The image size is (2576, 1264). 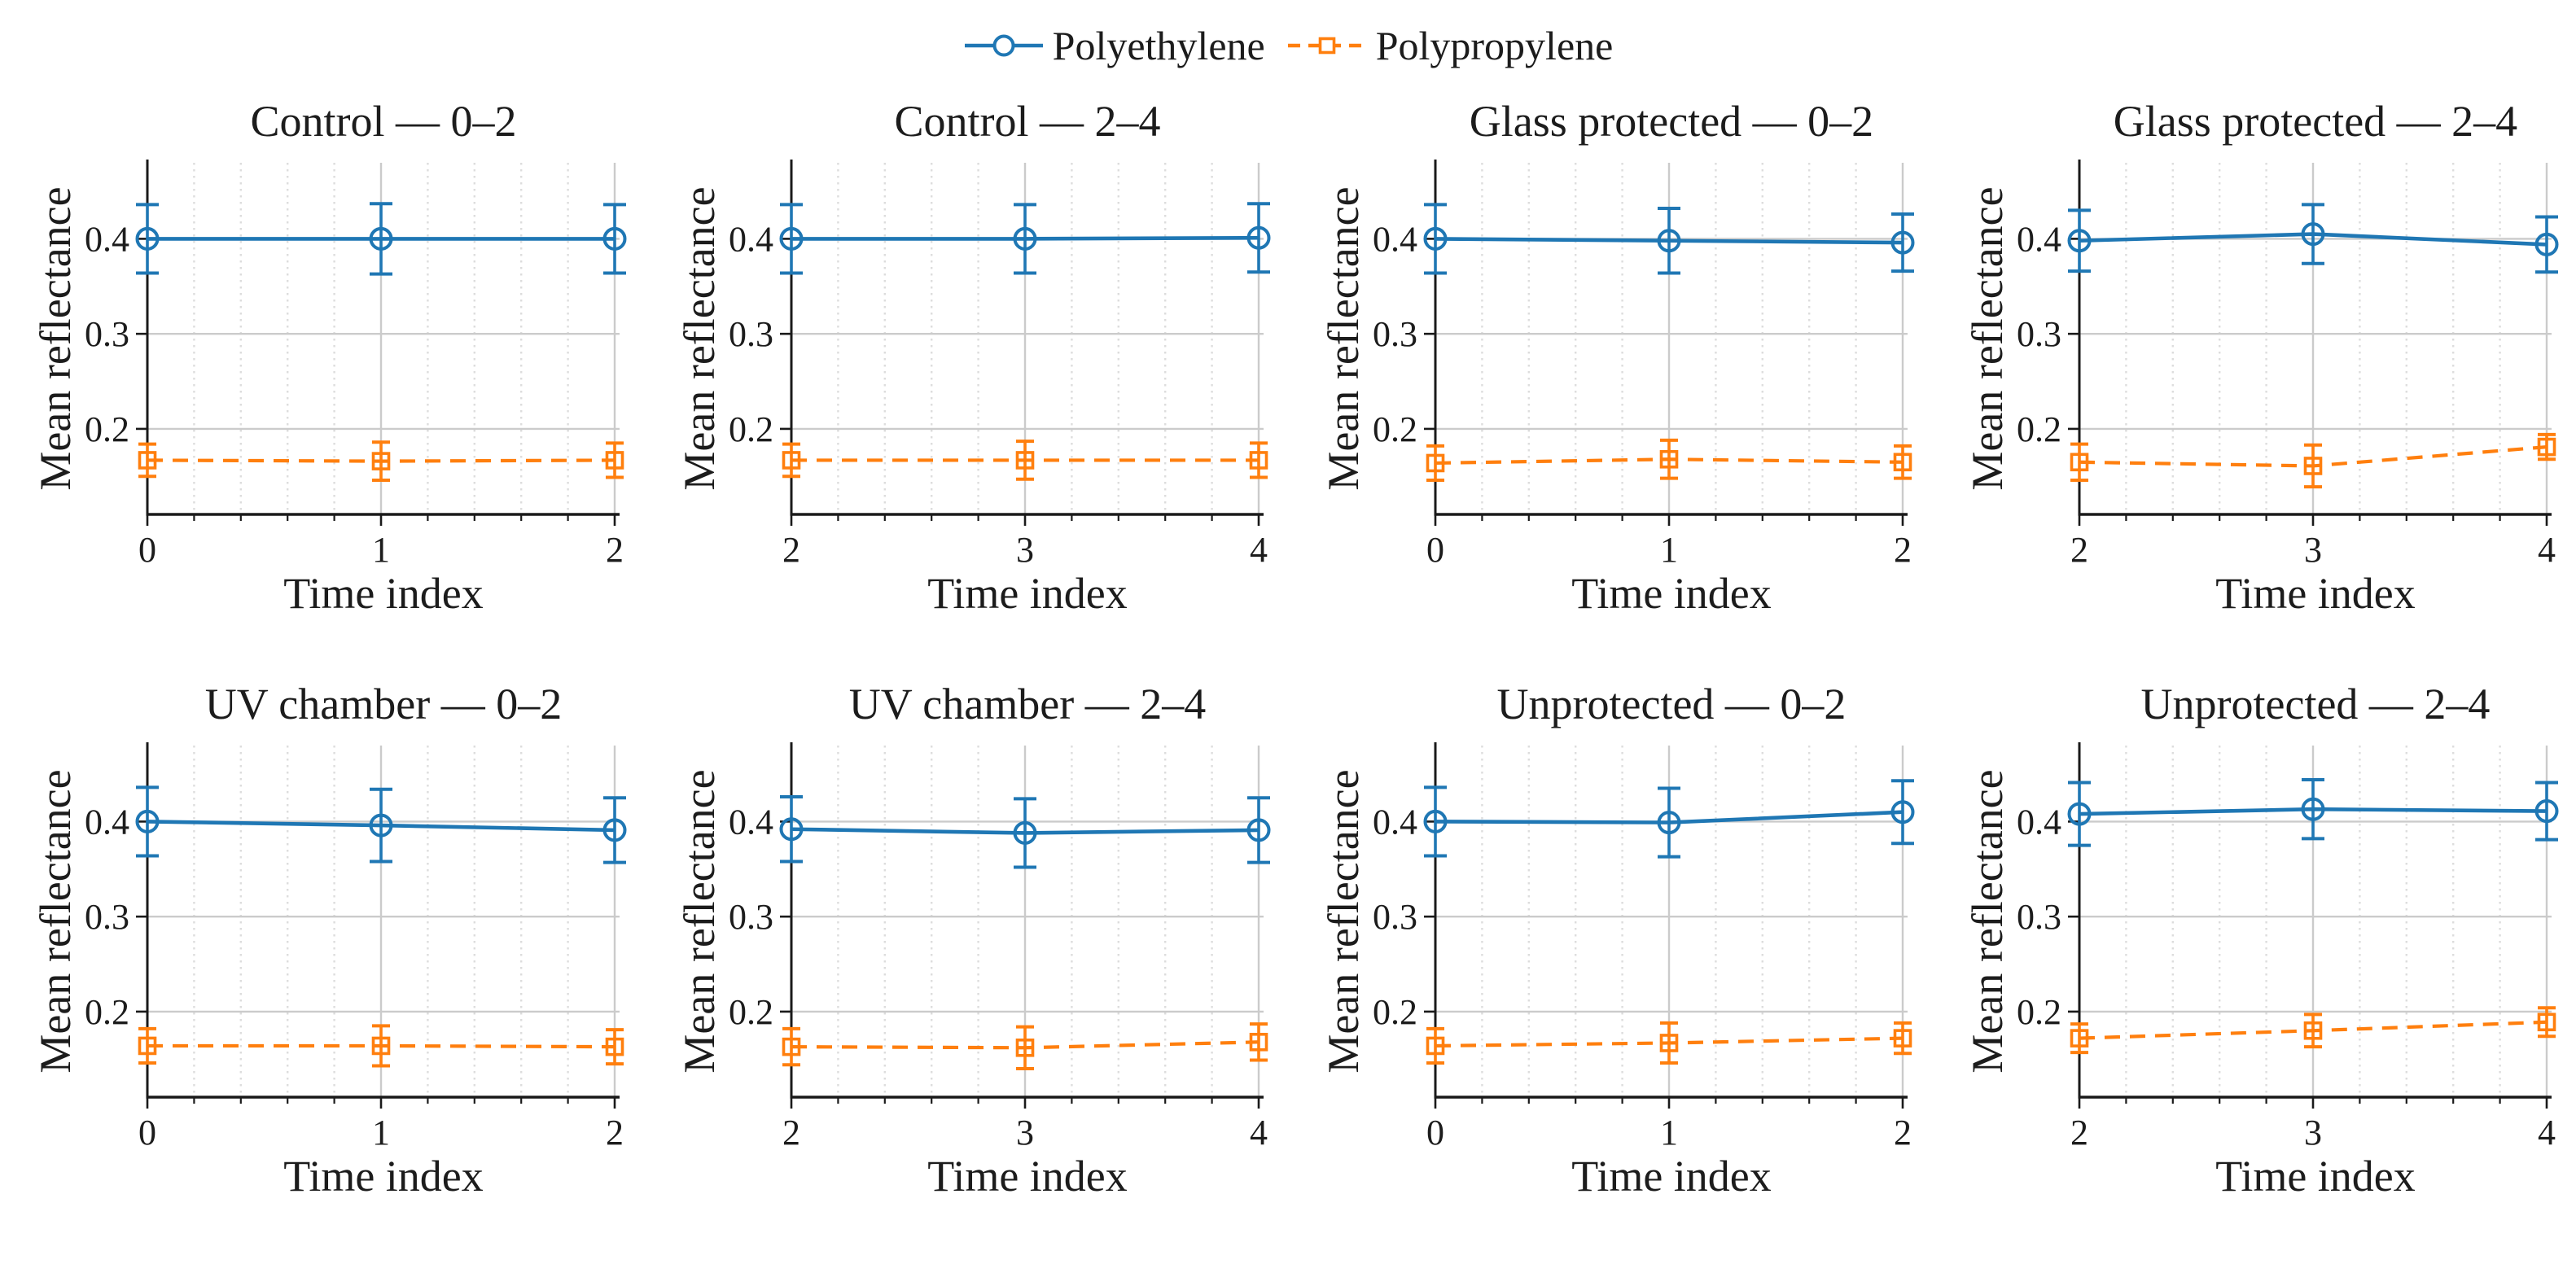 I want to click on legend-label-polypropylene: Polypropylene, so click(x=1494, y=45).